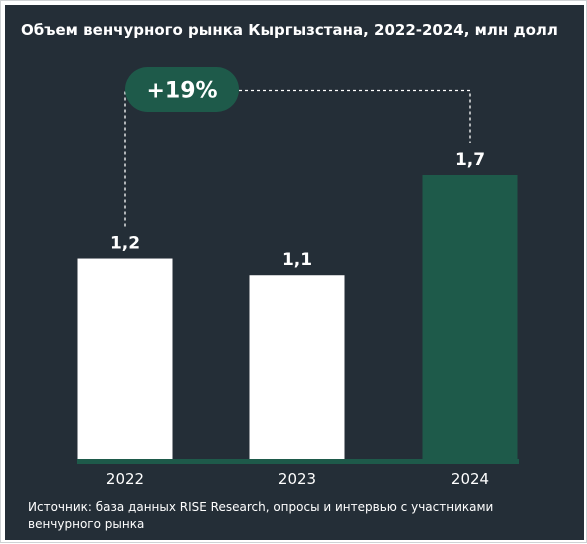 This screenshot has width=587, height=544. I want to click on baseline, so click(298, 461).